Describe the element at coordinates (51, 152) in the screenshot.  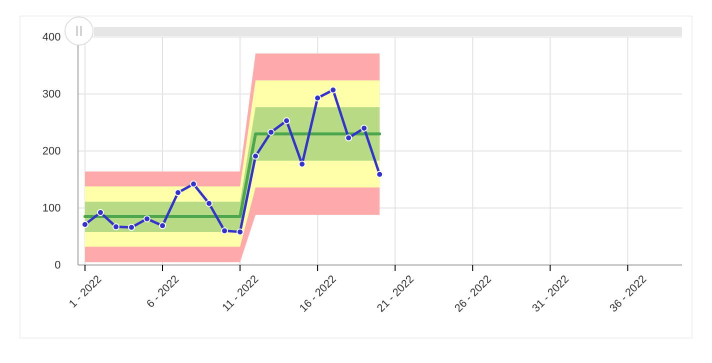
I see `y-tick-label: 200` at that location.